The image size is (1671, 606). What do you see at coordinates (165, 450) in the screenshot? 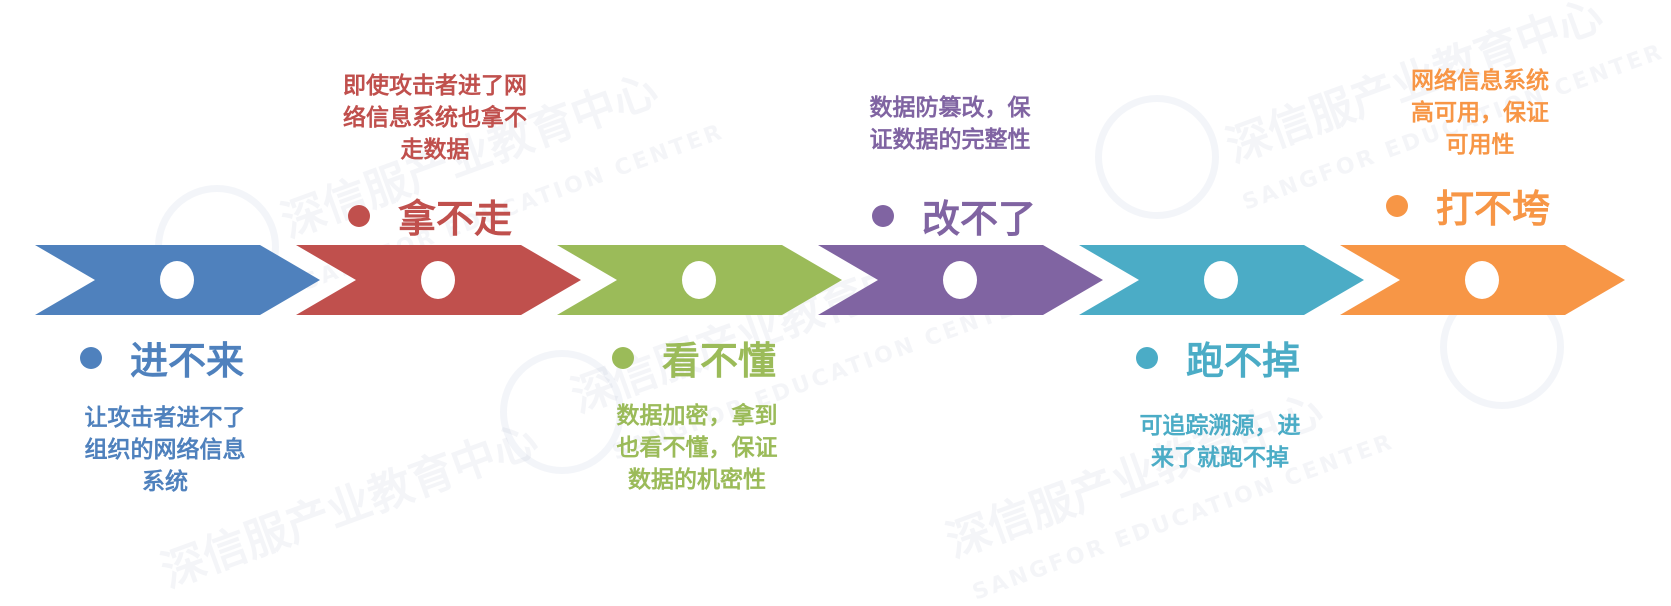
I see `stage-1-desc: 让攻击者进不了 组织的网络信息 系统` at bounding box center [165, 450].